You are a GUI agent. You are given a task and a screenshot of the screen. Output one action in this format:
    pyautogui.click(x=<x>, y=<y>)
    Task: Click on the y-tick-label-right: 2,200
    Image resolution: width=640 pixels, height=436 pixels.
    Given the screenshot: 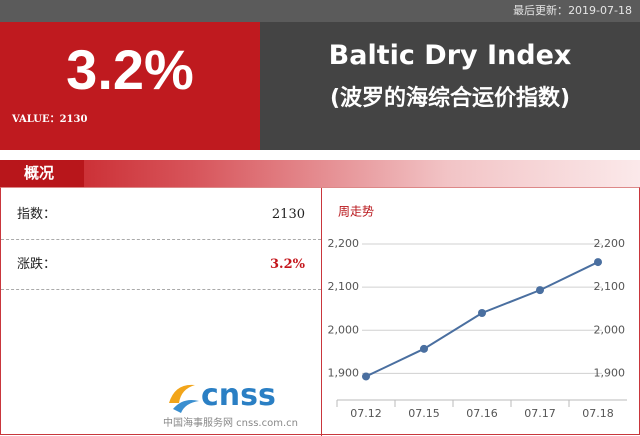 What is the action you would take?
    pyautogui.click(x=610, y=243)
    